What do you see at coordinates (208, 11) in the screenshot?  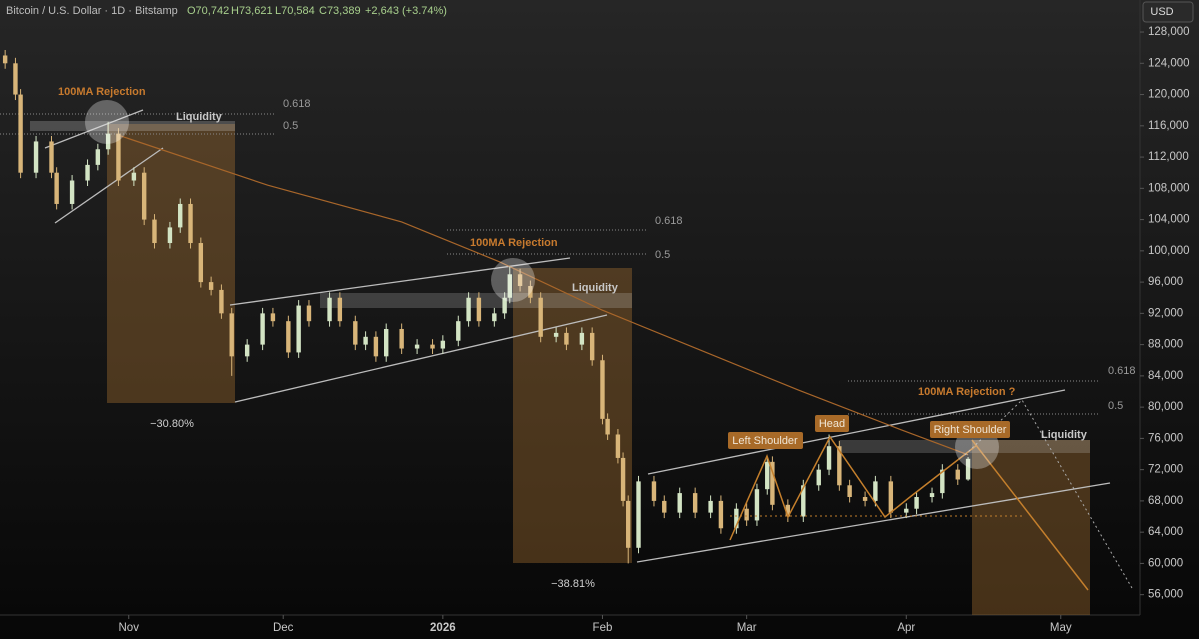 I see `ohlc-open: O70,742` at bounding box center [208, 11].